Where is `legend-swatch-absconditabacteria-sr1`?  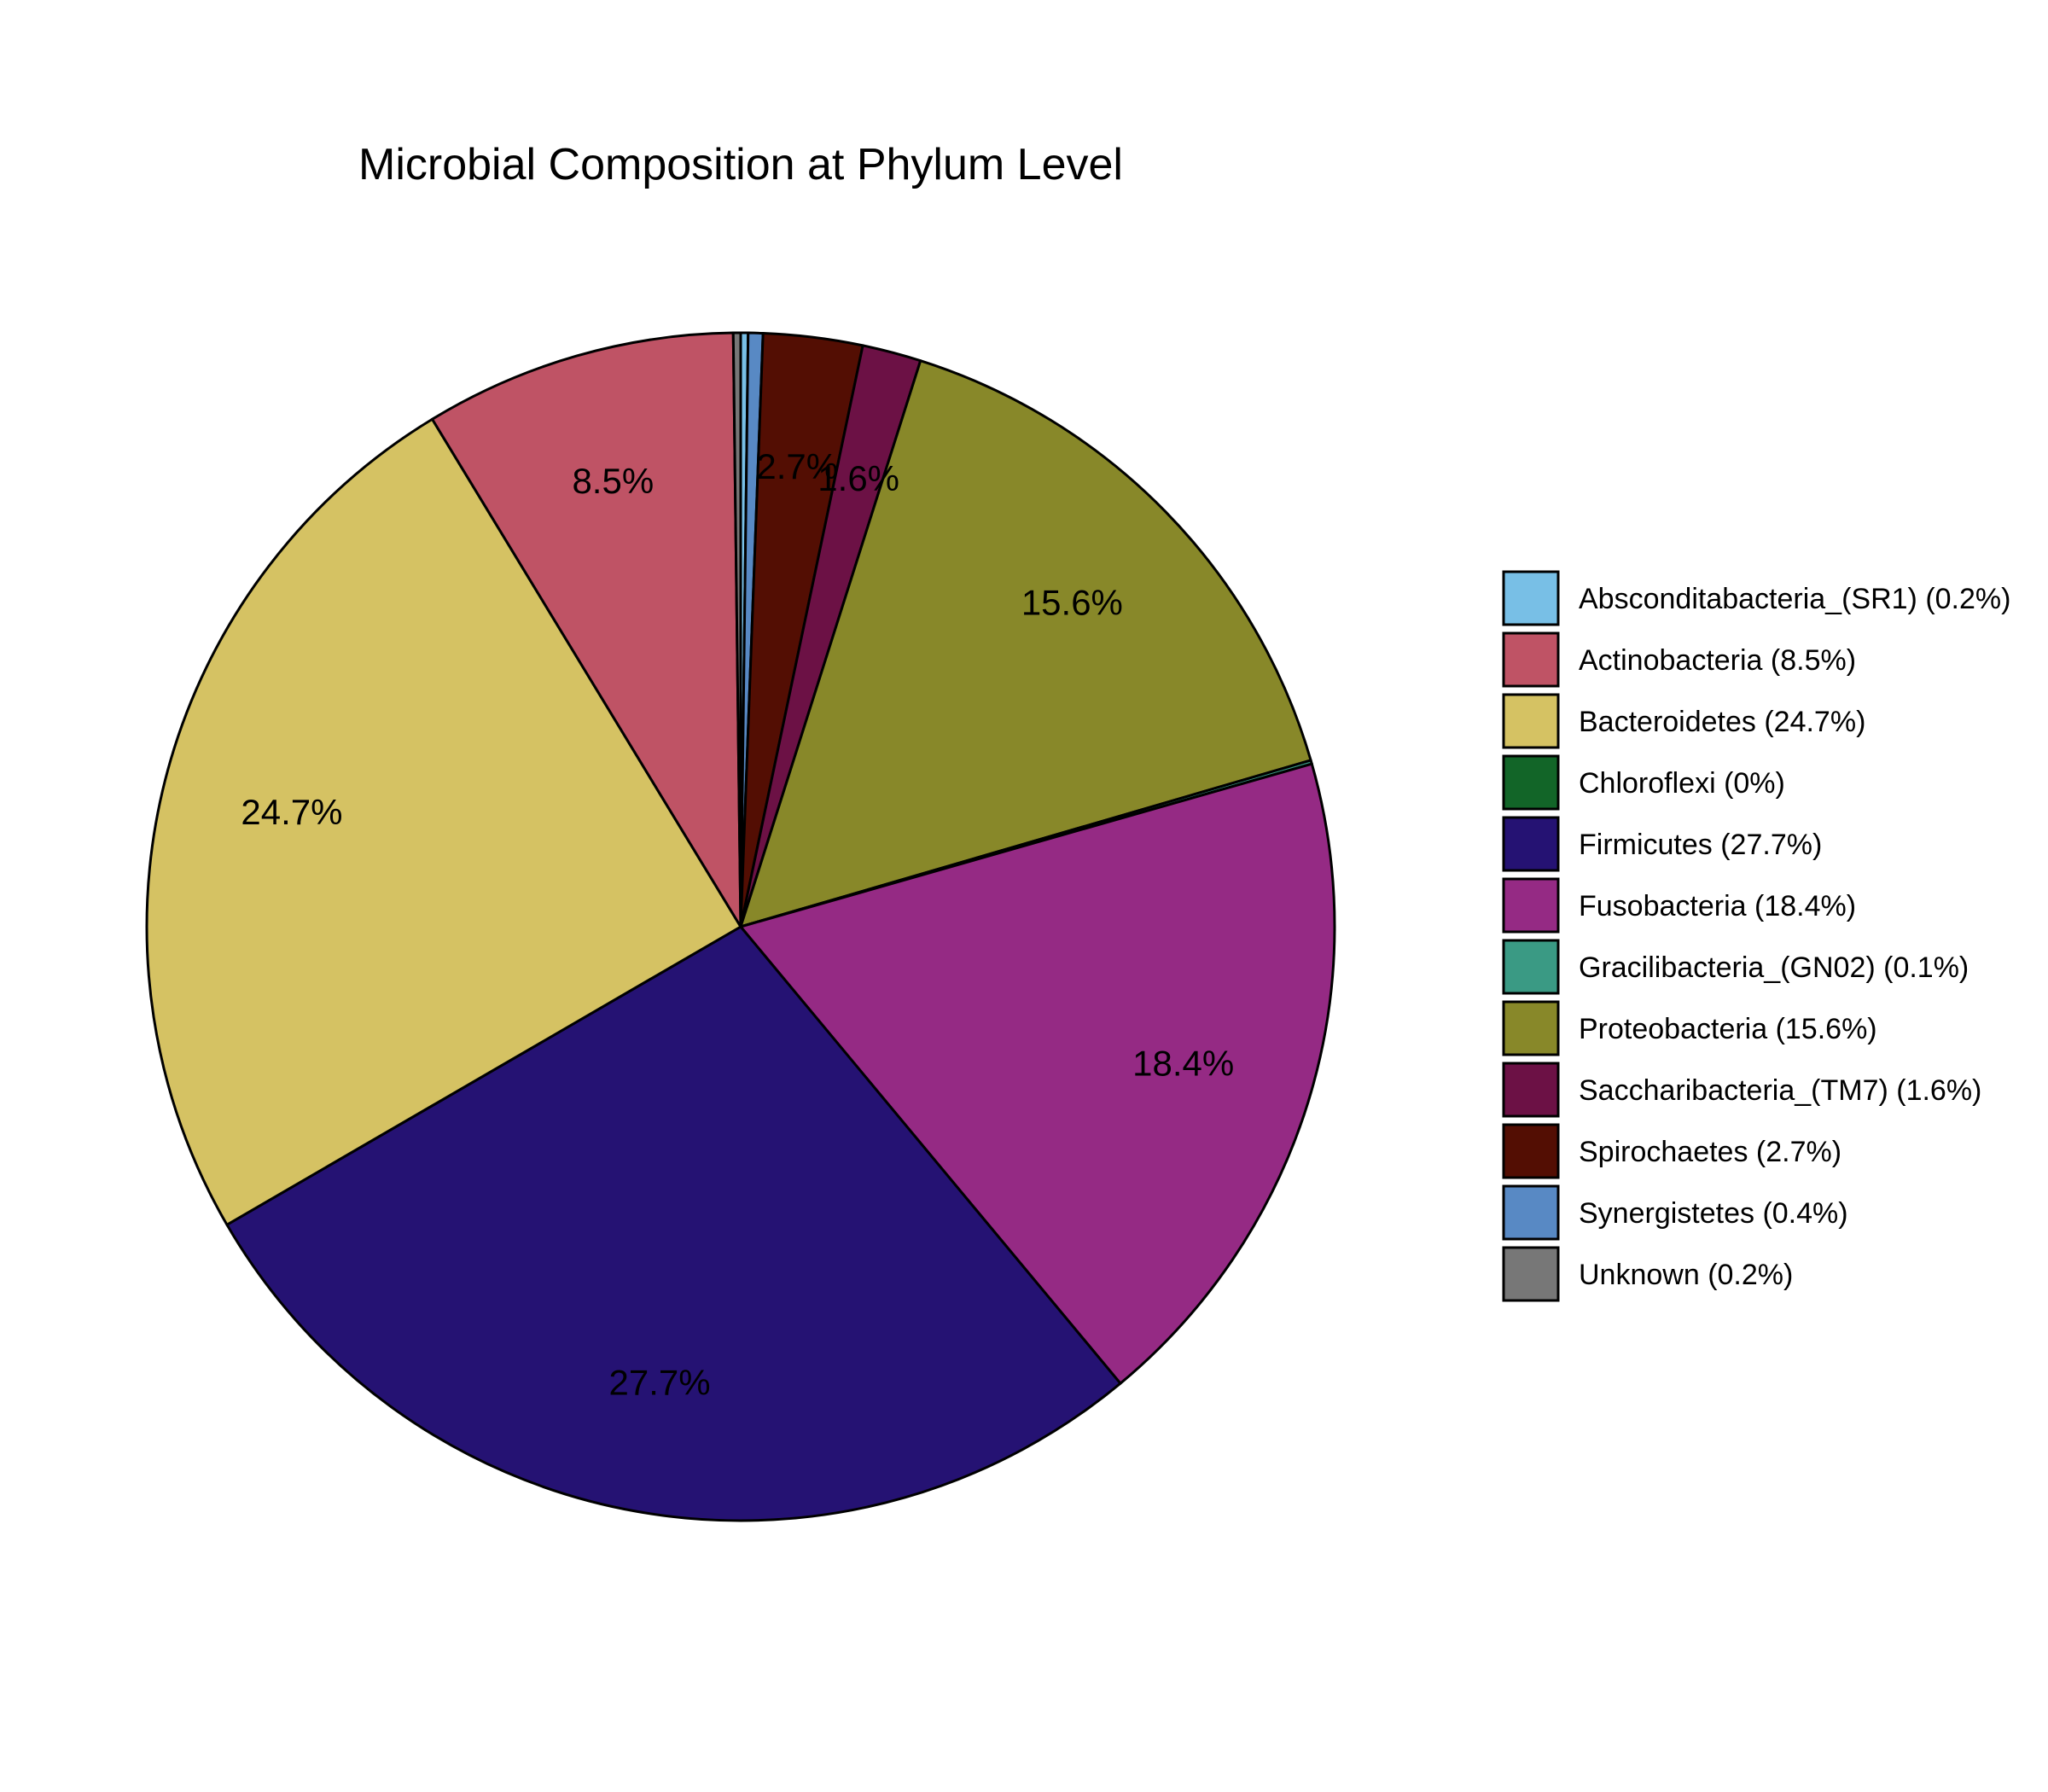
legend-swatch-absconditabacteria-sr1 is located at coordinates (1531, 598).